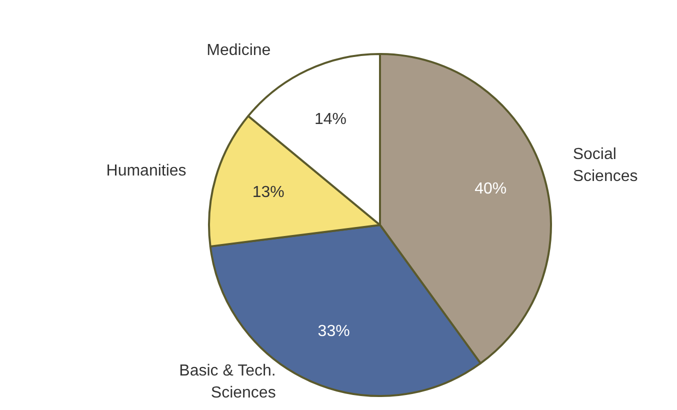 The height and width of the screenshot is (410, 677). What do you see at coordinates (330, 119) in the screenshot?
I see `data-label: 14%` at bounding box center [330, 119].